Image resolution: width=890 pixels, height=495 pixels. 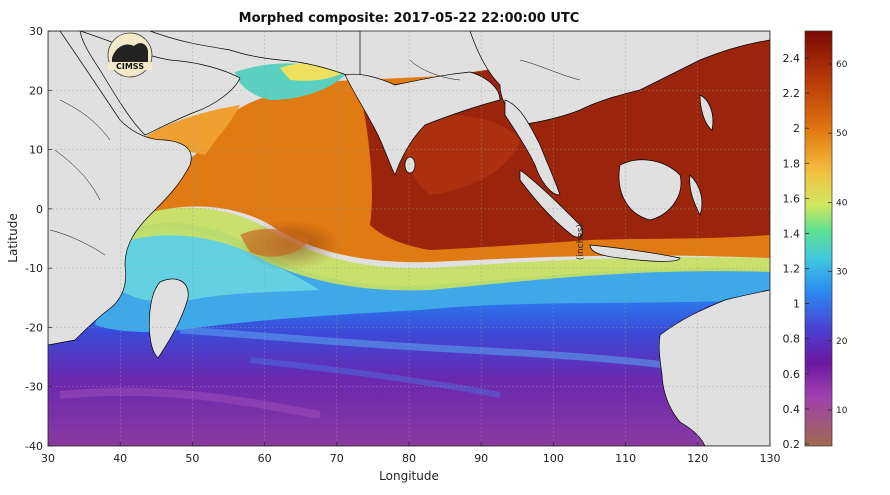 What do you see at coordinates (192, 458) in the screenshot?
I see `x-tick-label: 50` at bounding box center [192, 458].